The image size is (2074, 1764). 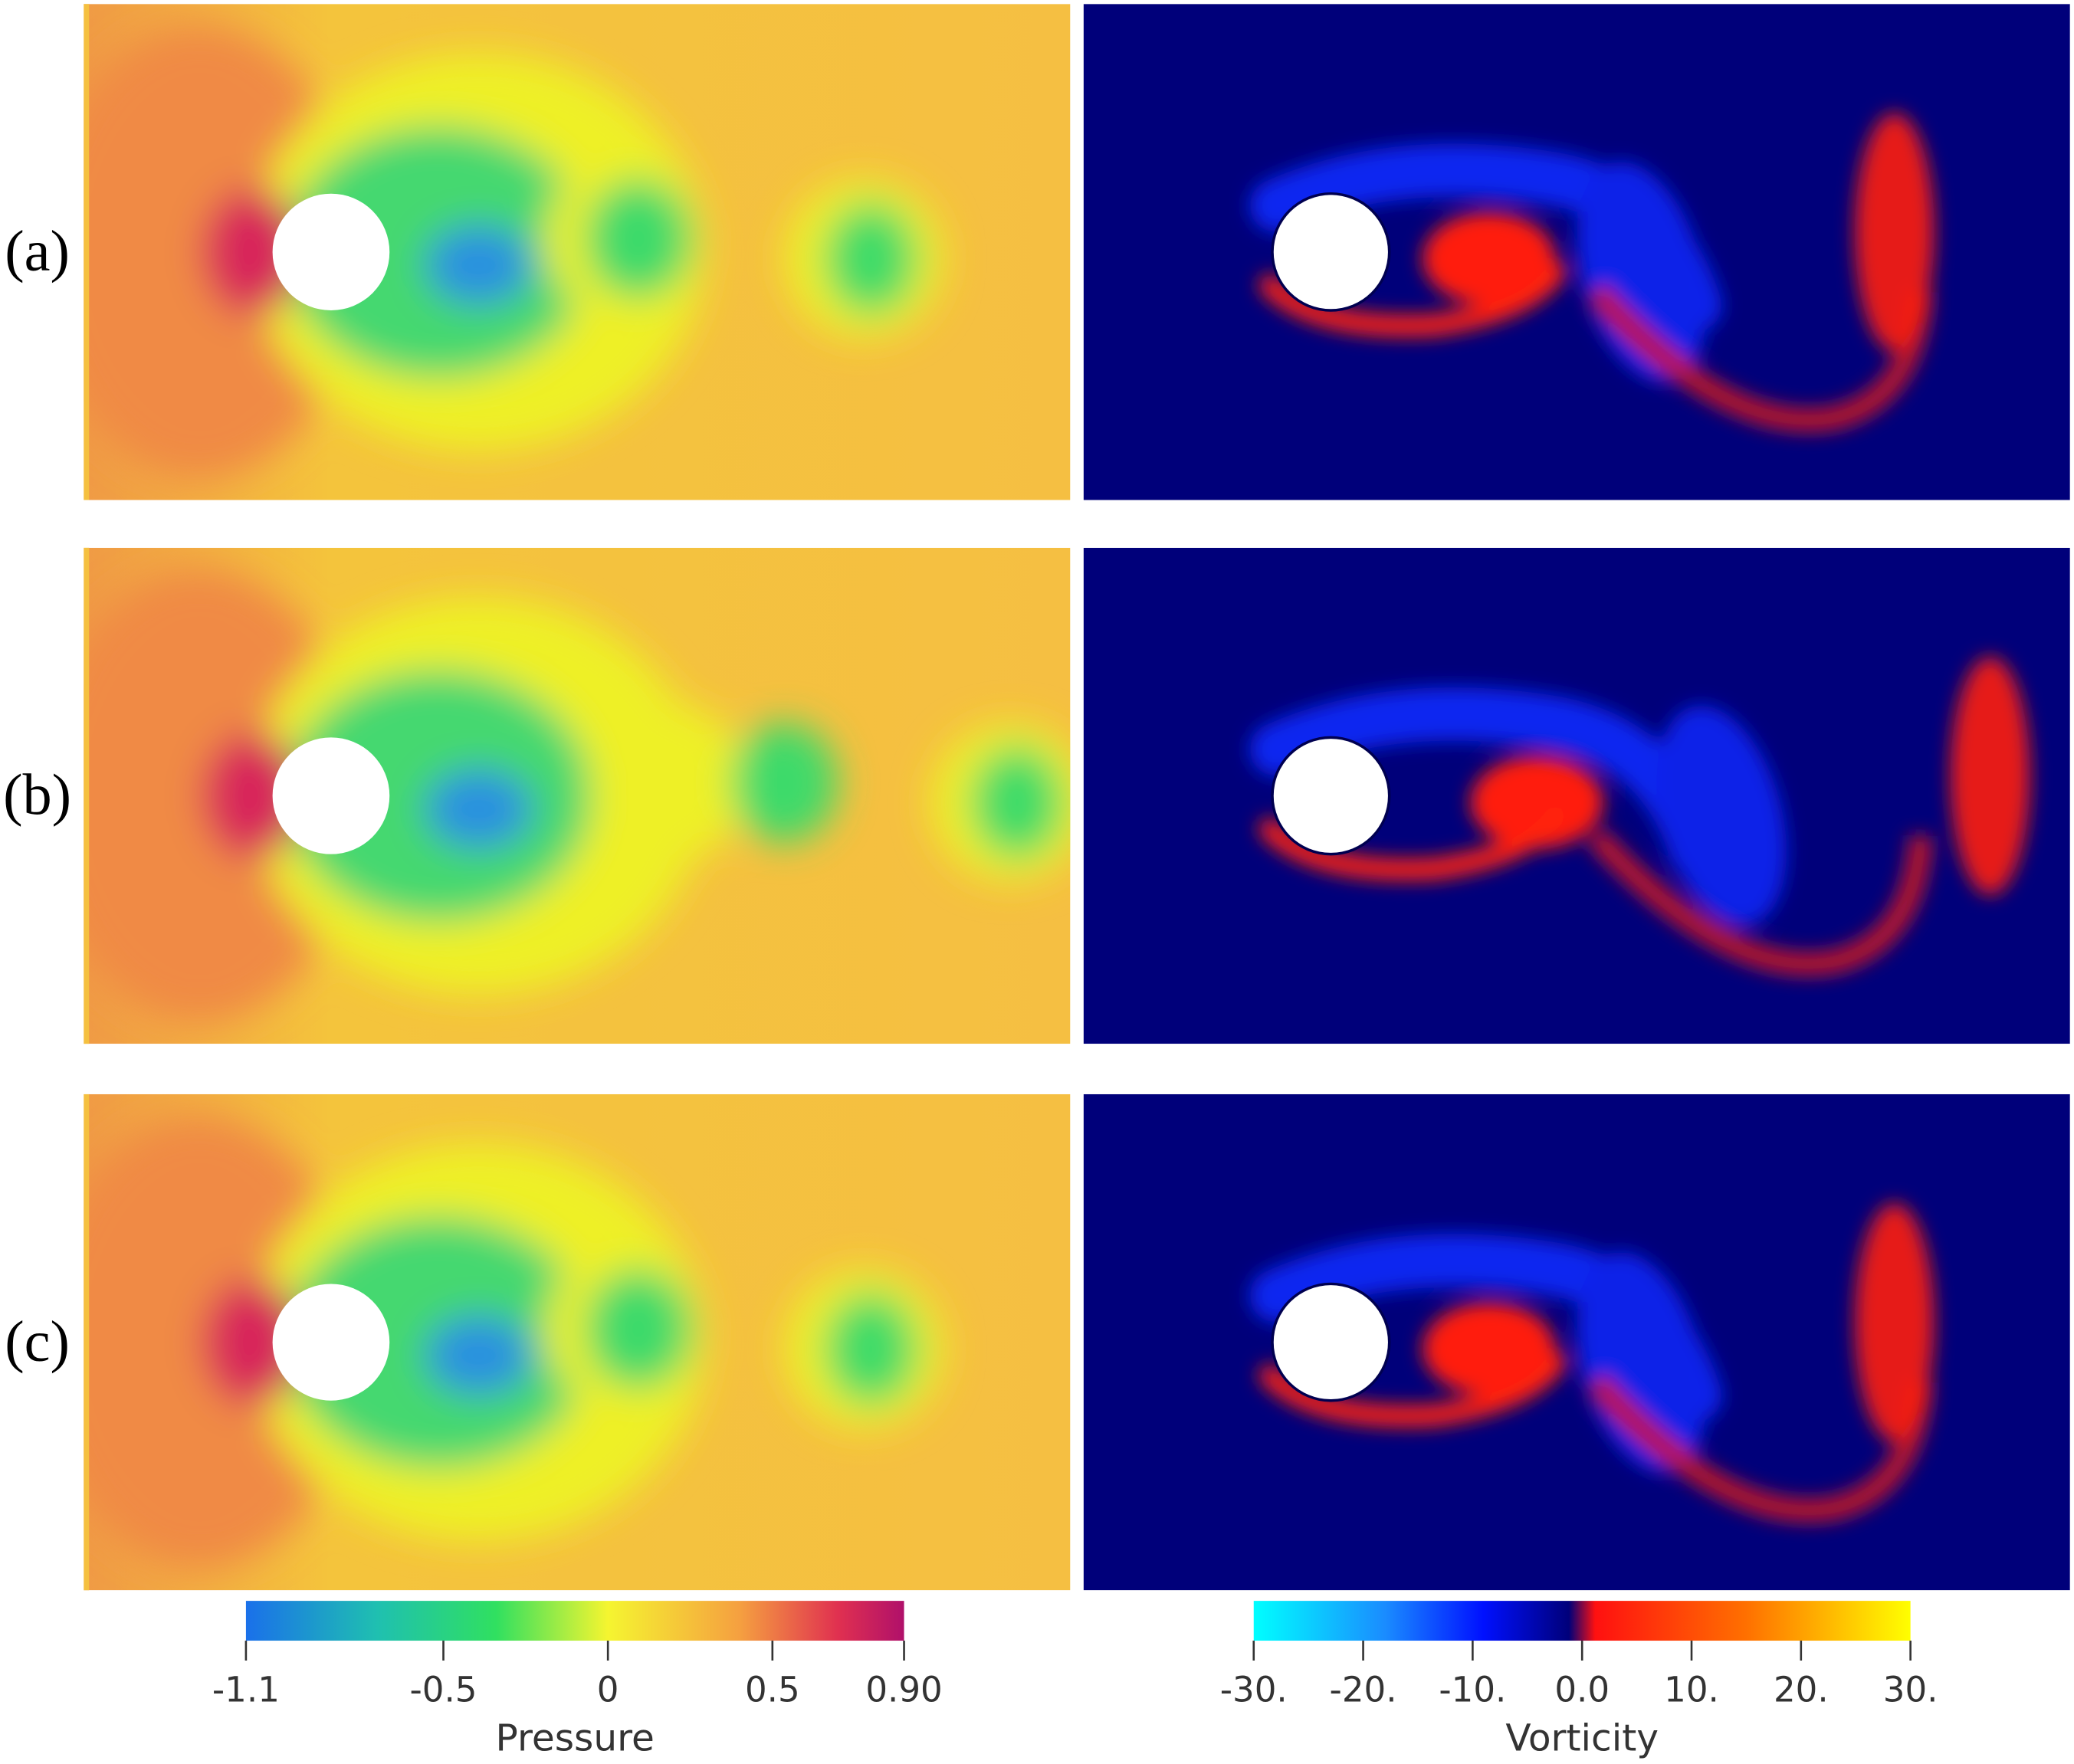 What do you see at coordinates (246, 1690) in the screenshot?
I see `colorbar-tick-label: -1.1` at bounding box center [246, 1690].